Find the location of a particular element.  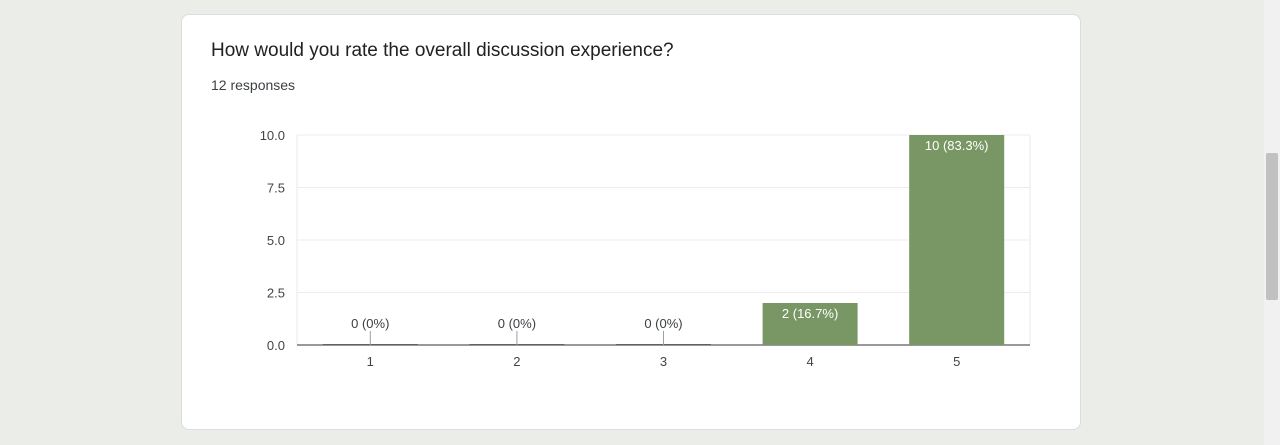

y-tick-label: 0.0 is located at coordinates (276, 345).